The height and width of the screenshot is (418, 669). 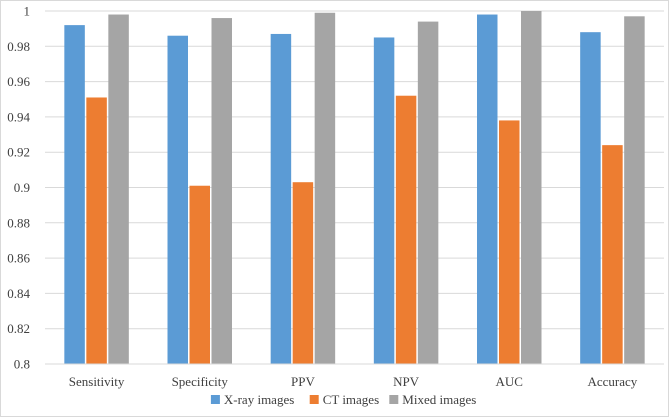 I want to click on bar-ct-images-ppv, so click(x=303, y=273).